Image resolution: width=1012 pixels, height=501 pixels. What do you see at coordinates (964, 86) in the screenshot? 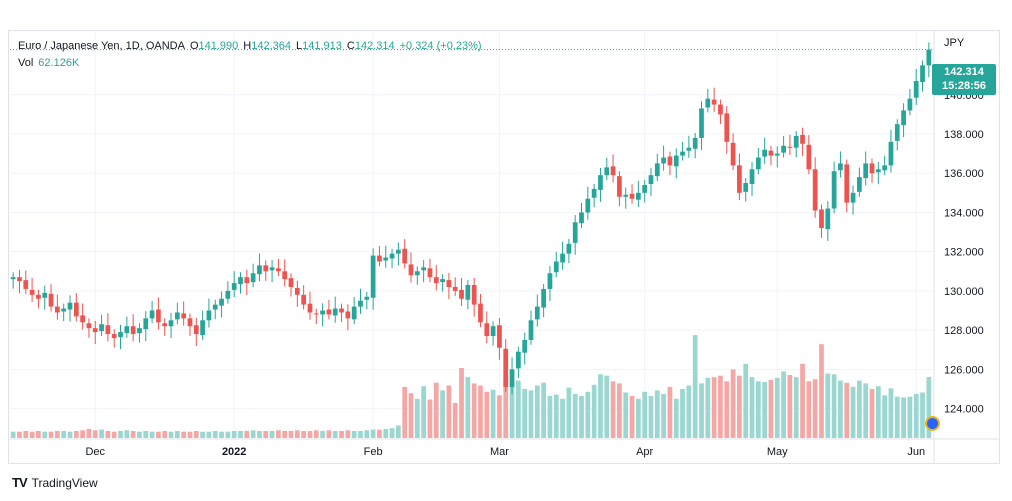
I see `bar-countdown: 15:28:56` at bounding box center [964, 86].